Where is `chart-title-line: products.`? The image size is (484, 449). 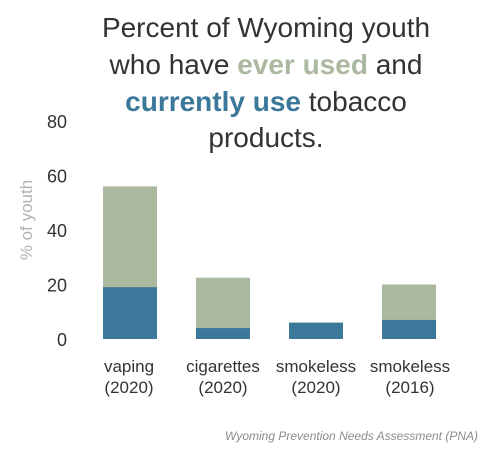 chart-title-line: products. is located at coordinates (265, 137).